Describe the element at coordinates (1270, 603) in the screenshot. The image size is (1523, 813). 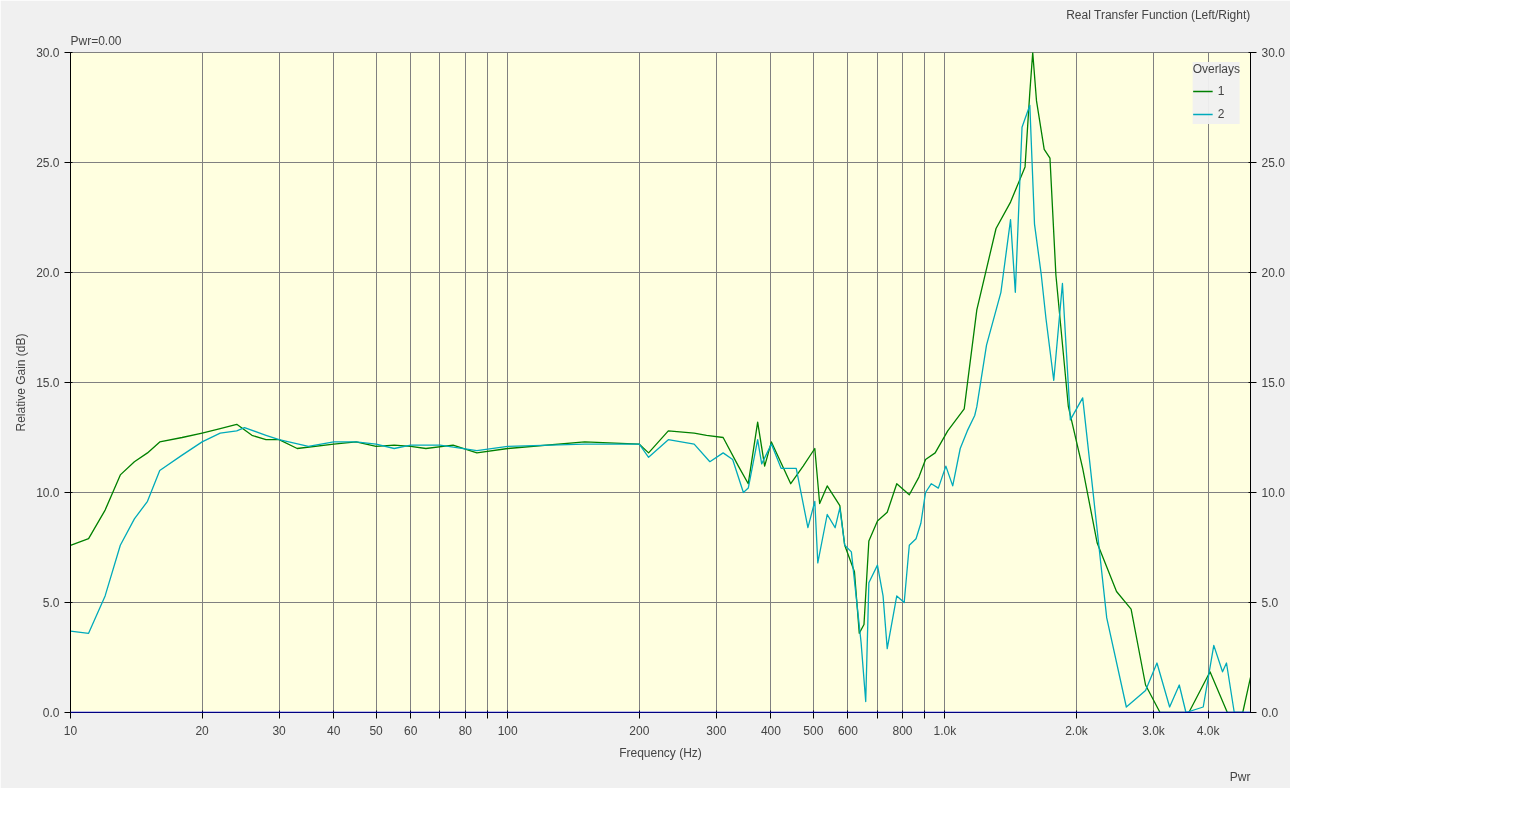
I see `y2-tick-label: 5.0` at that location.